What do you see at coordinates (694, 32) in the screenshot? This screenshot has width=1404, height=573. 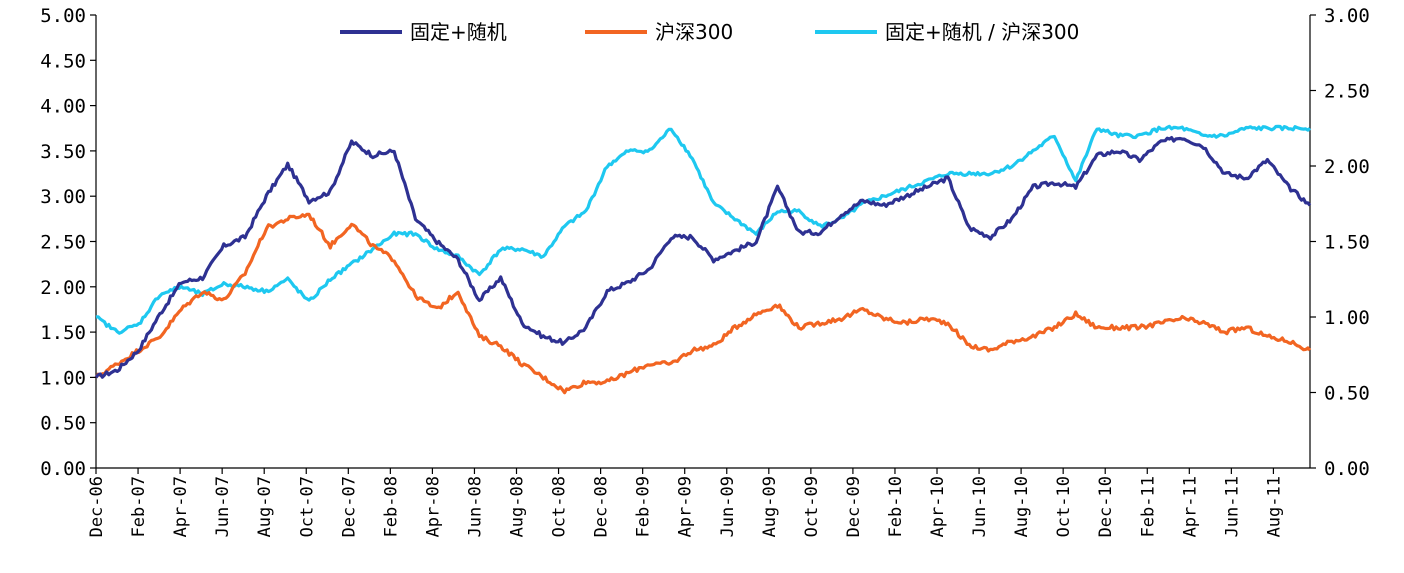 I see `legend-label: 沪深300` at bounding box center [694, 32].